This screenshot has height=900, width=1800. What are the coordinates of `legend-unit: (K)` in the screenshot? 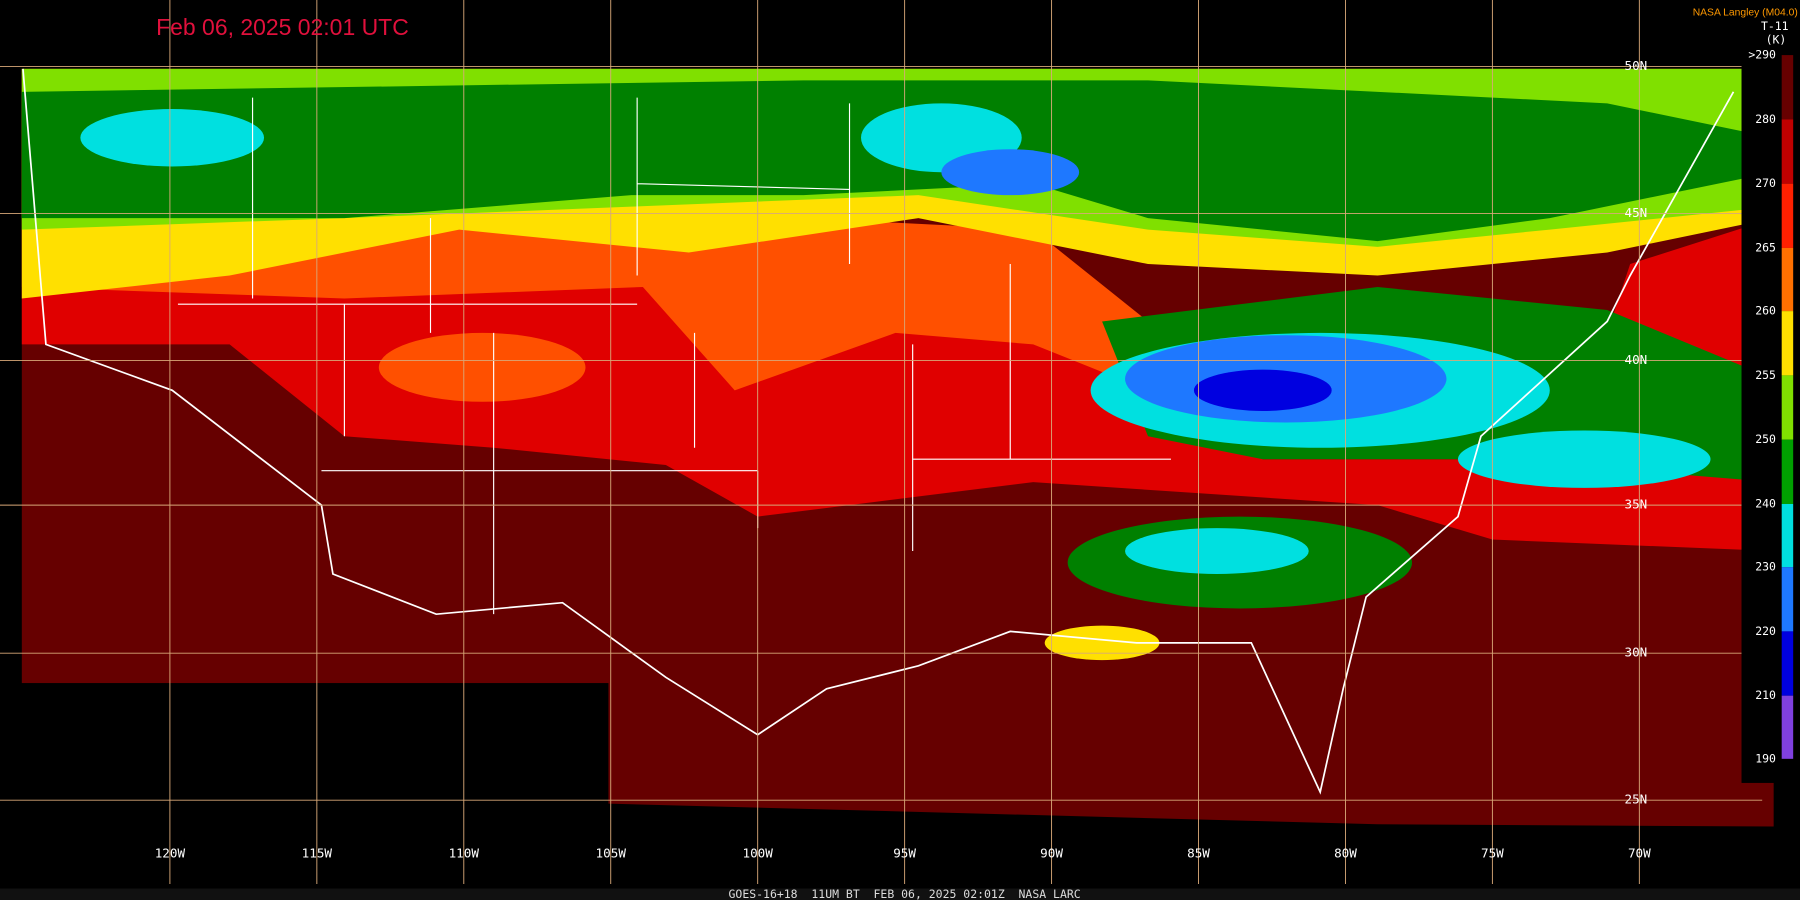 It's located at (1776, 40).